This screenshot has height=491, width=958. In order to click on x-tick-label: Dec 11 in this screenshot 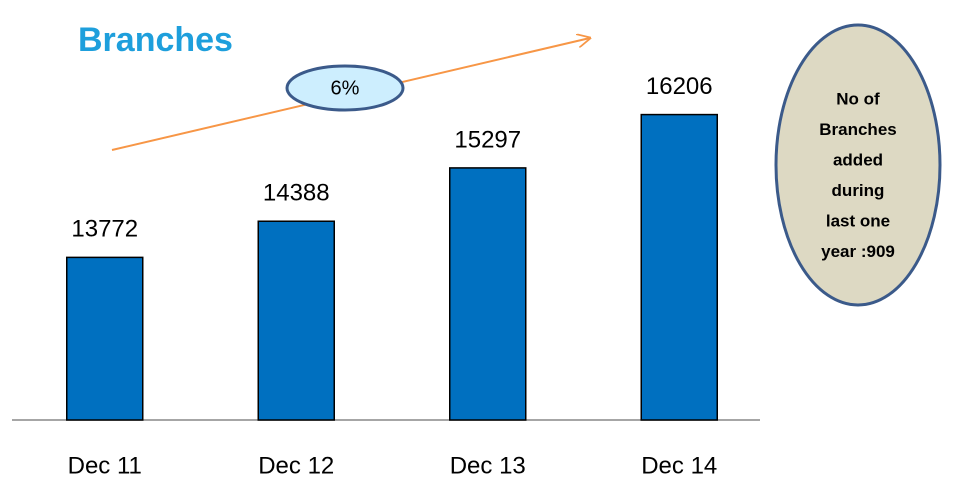, I will do `click(105, 465)`.